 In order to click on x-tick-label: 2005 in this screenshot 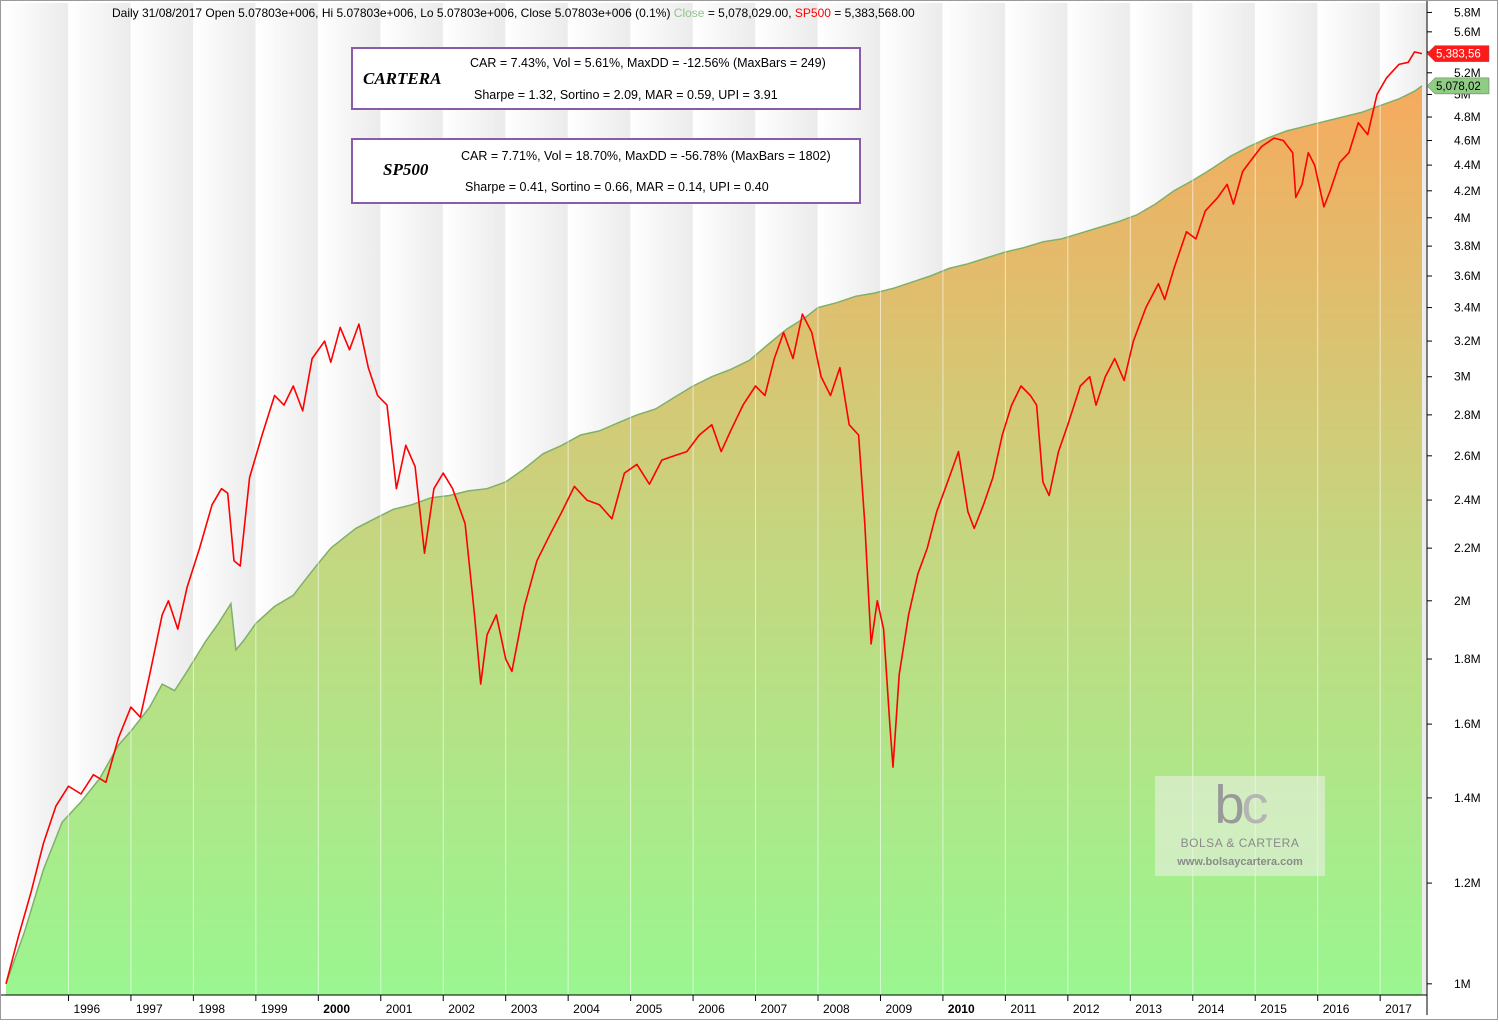, I will do `click(649, 1009)`.